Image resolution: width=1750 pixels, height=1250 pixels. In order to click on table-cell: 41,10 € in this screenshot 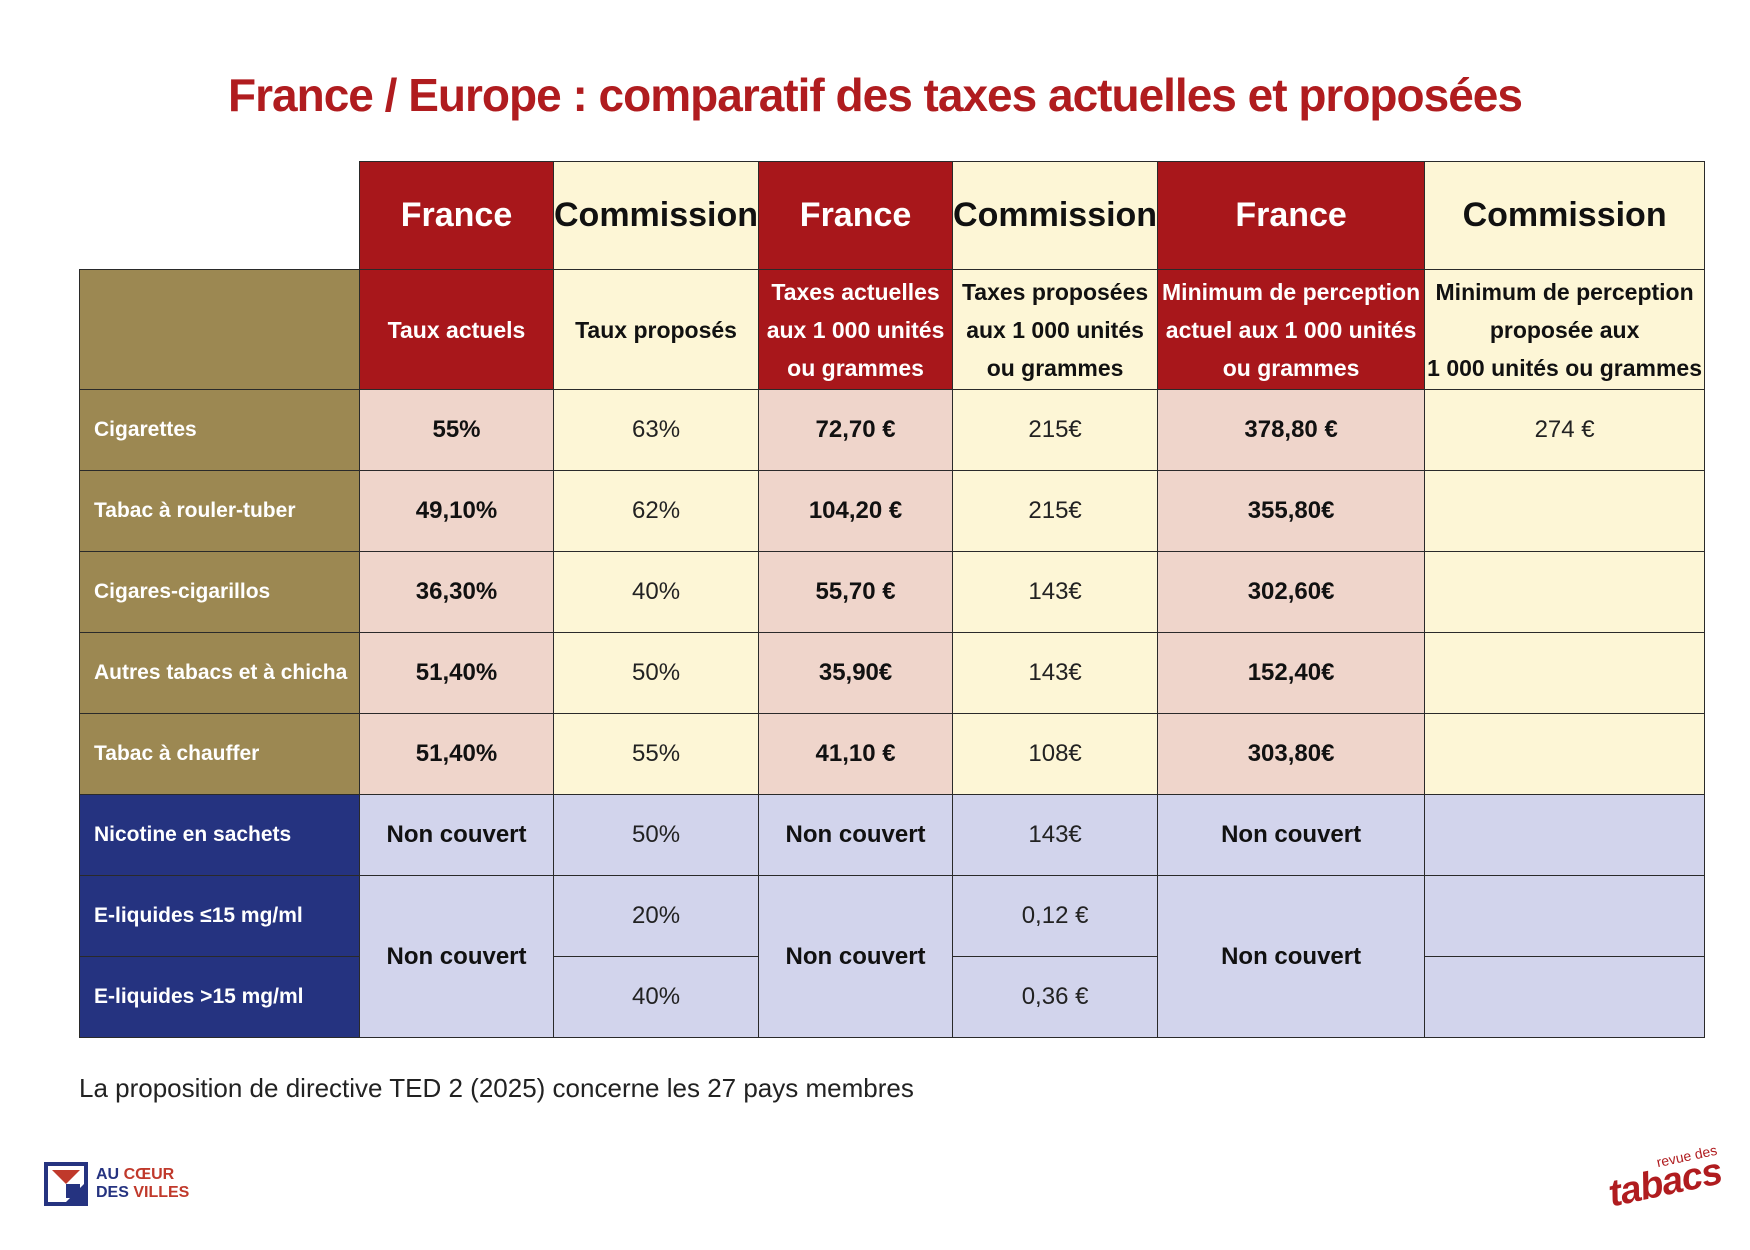, I will do `click(856, 754)`.